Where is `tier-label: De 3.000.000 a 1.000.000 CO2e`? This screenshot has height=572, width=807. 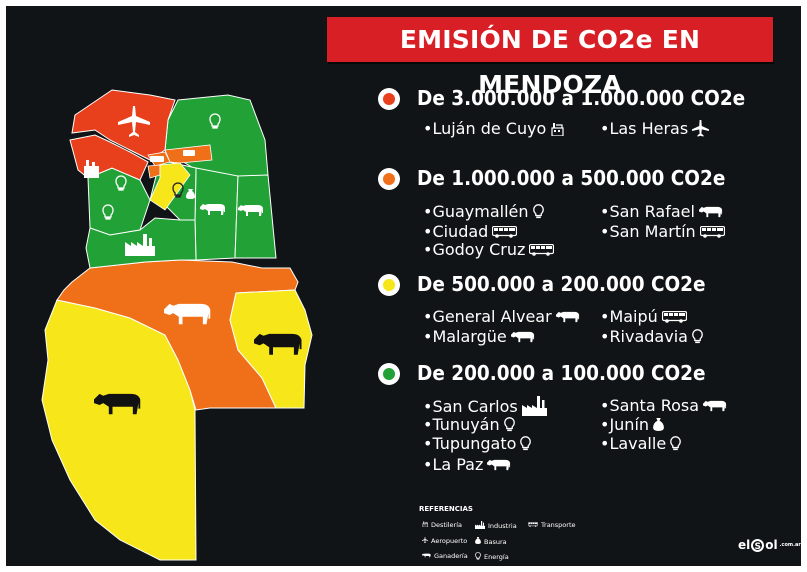 tier-label: De 3.000.000 a 1.000.000 CO2e is located at coordinates (581, 98).